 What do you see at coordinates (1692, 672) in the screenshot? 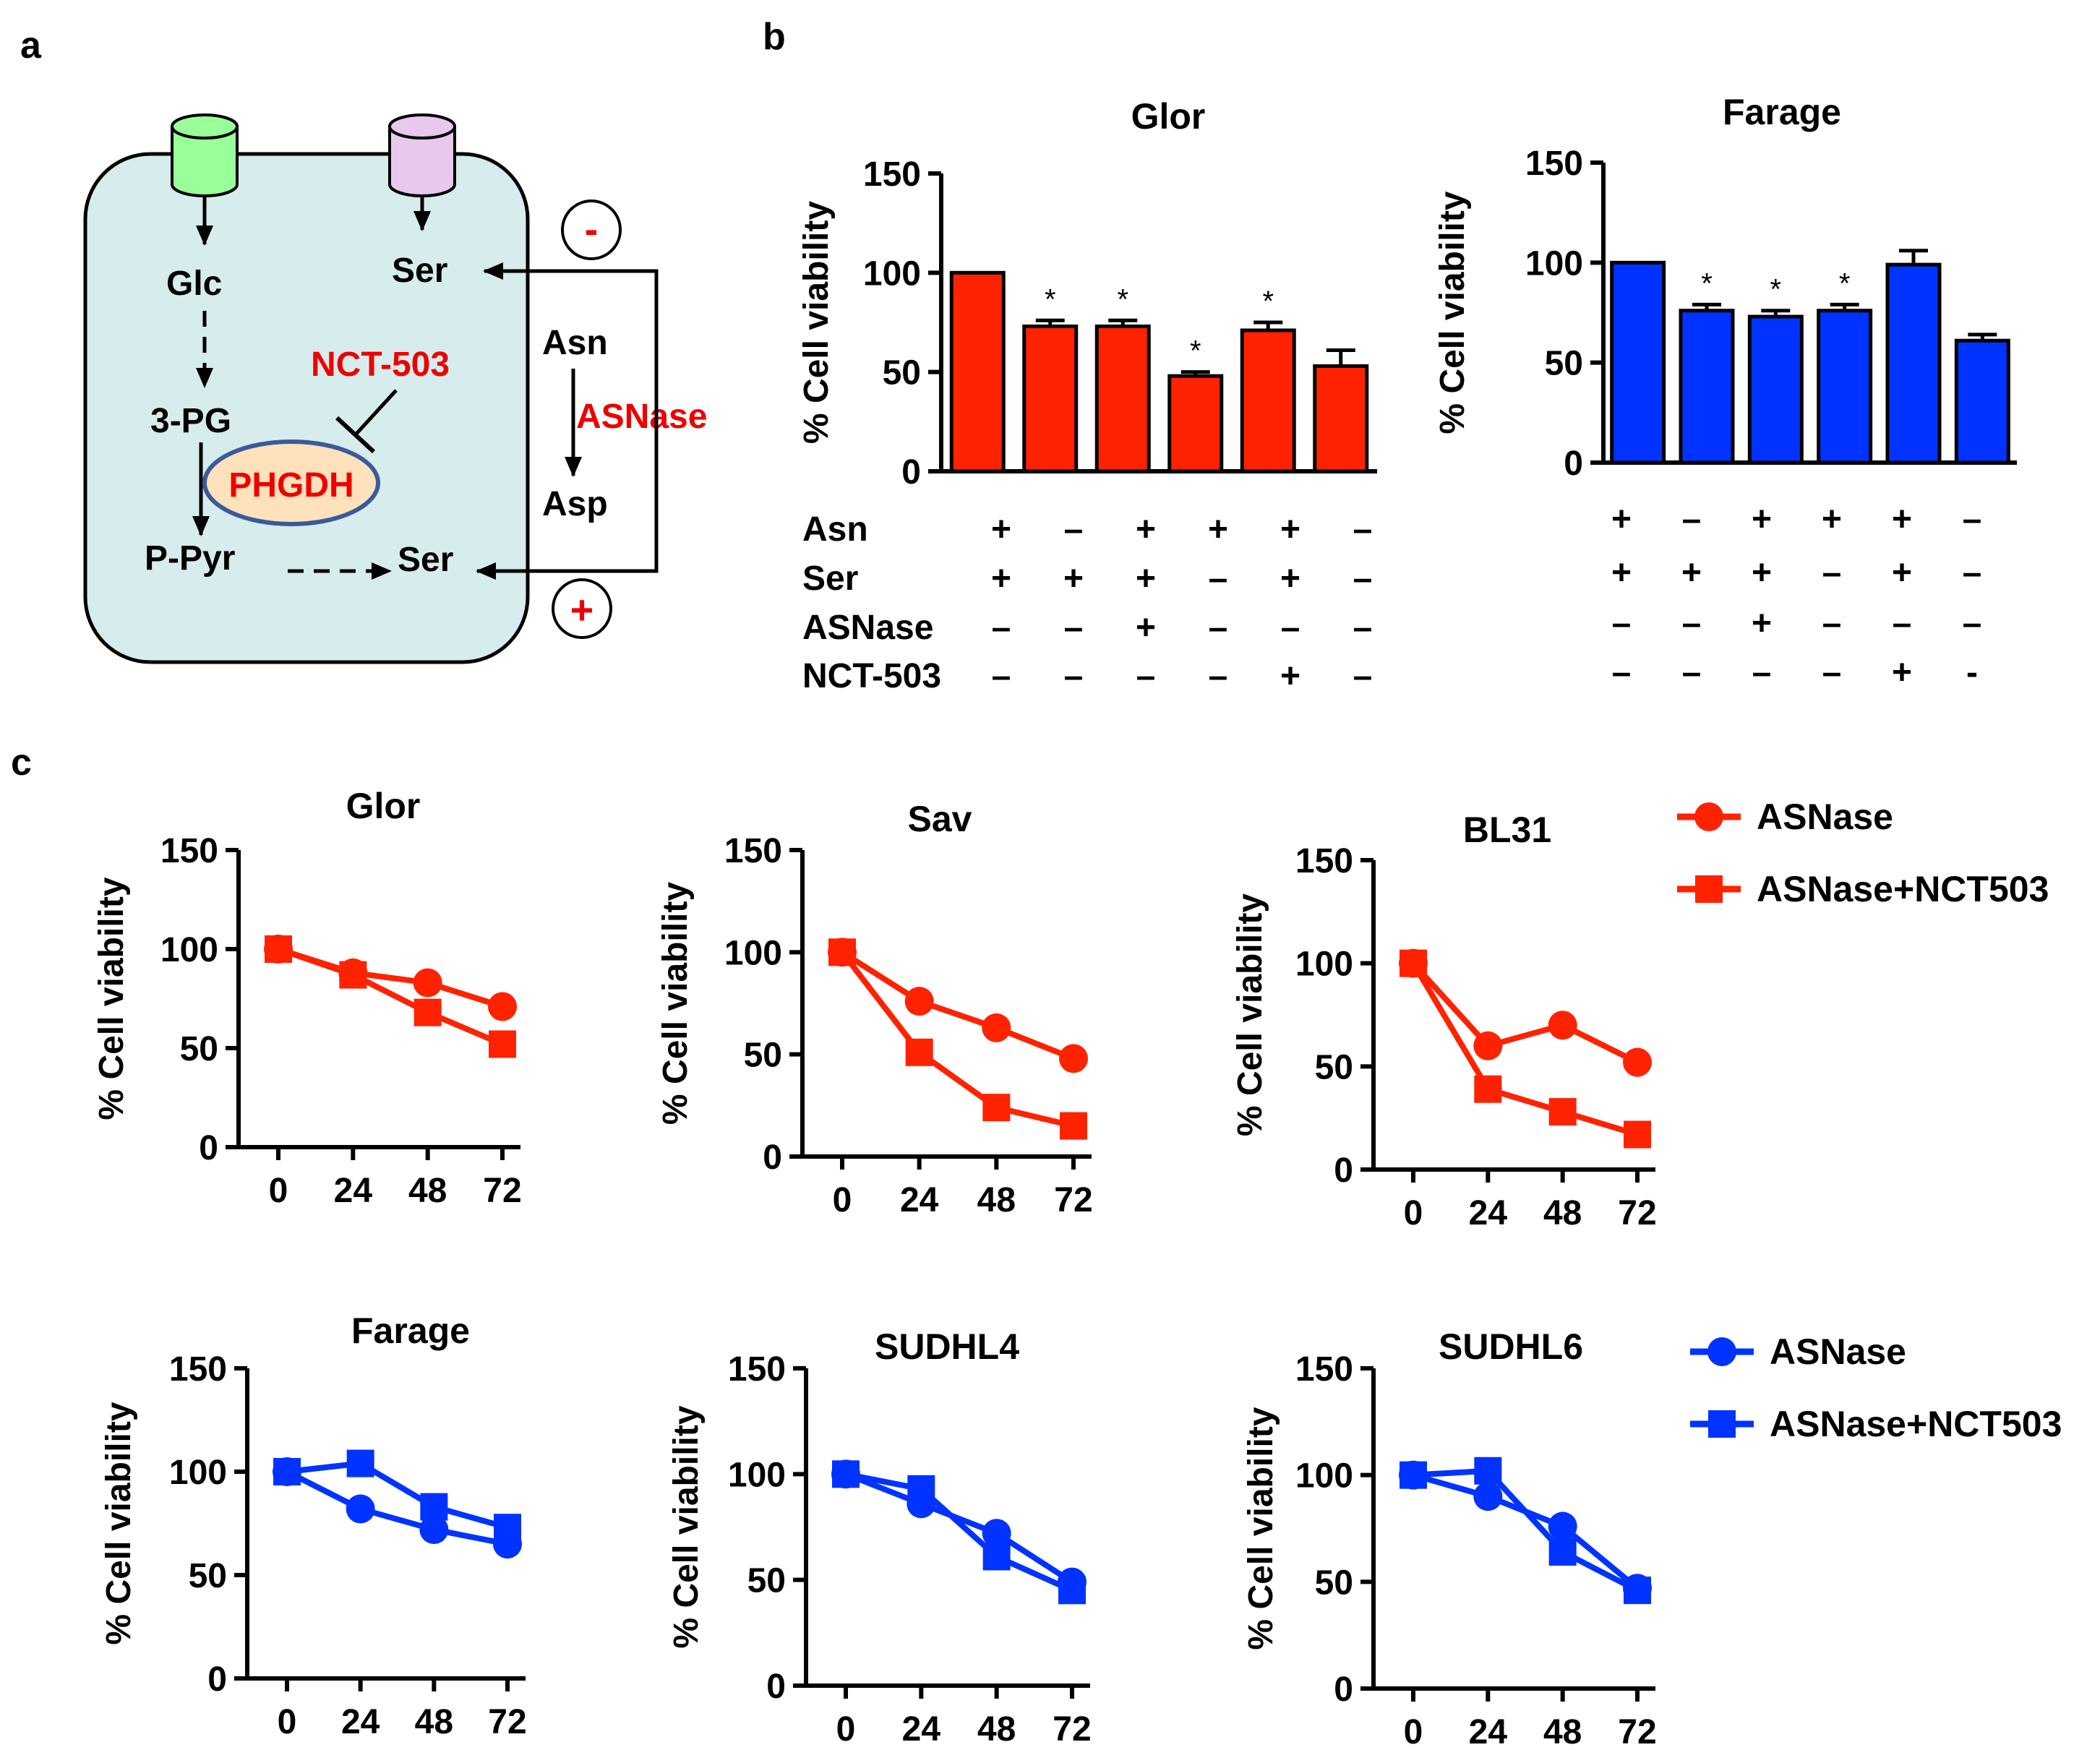
I see `b-farage-sign-3-1: –` at bounding box center [1692, 672].